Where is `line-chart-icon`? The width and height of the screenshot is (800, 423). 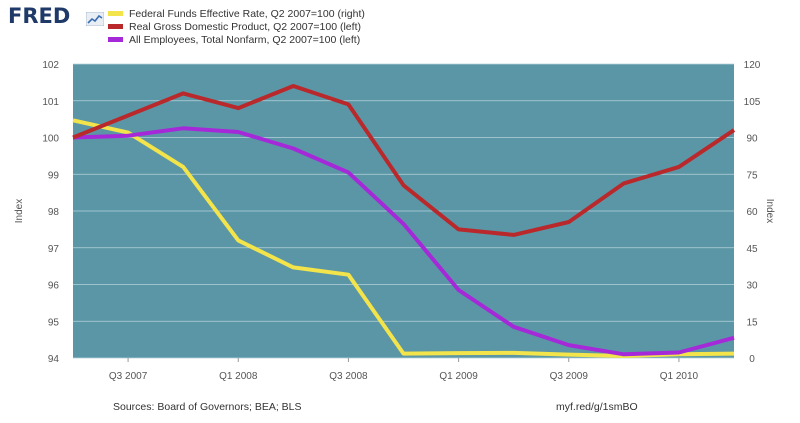 line-chart-icon is located at coordinates (95, 19).